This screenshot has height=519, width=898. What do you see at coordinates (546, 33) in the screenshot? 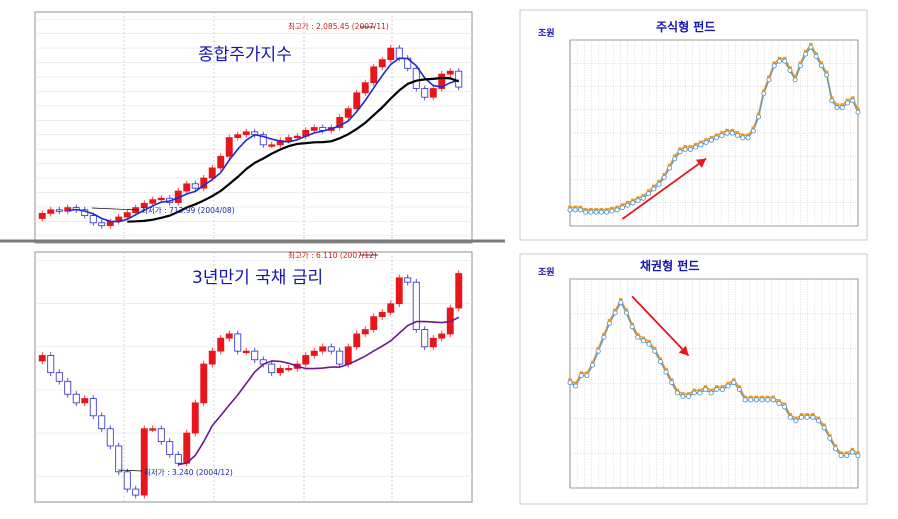
I see `equity-fund-unit: 조원` at bounding box center [546, 33].